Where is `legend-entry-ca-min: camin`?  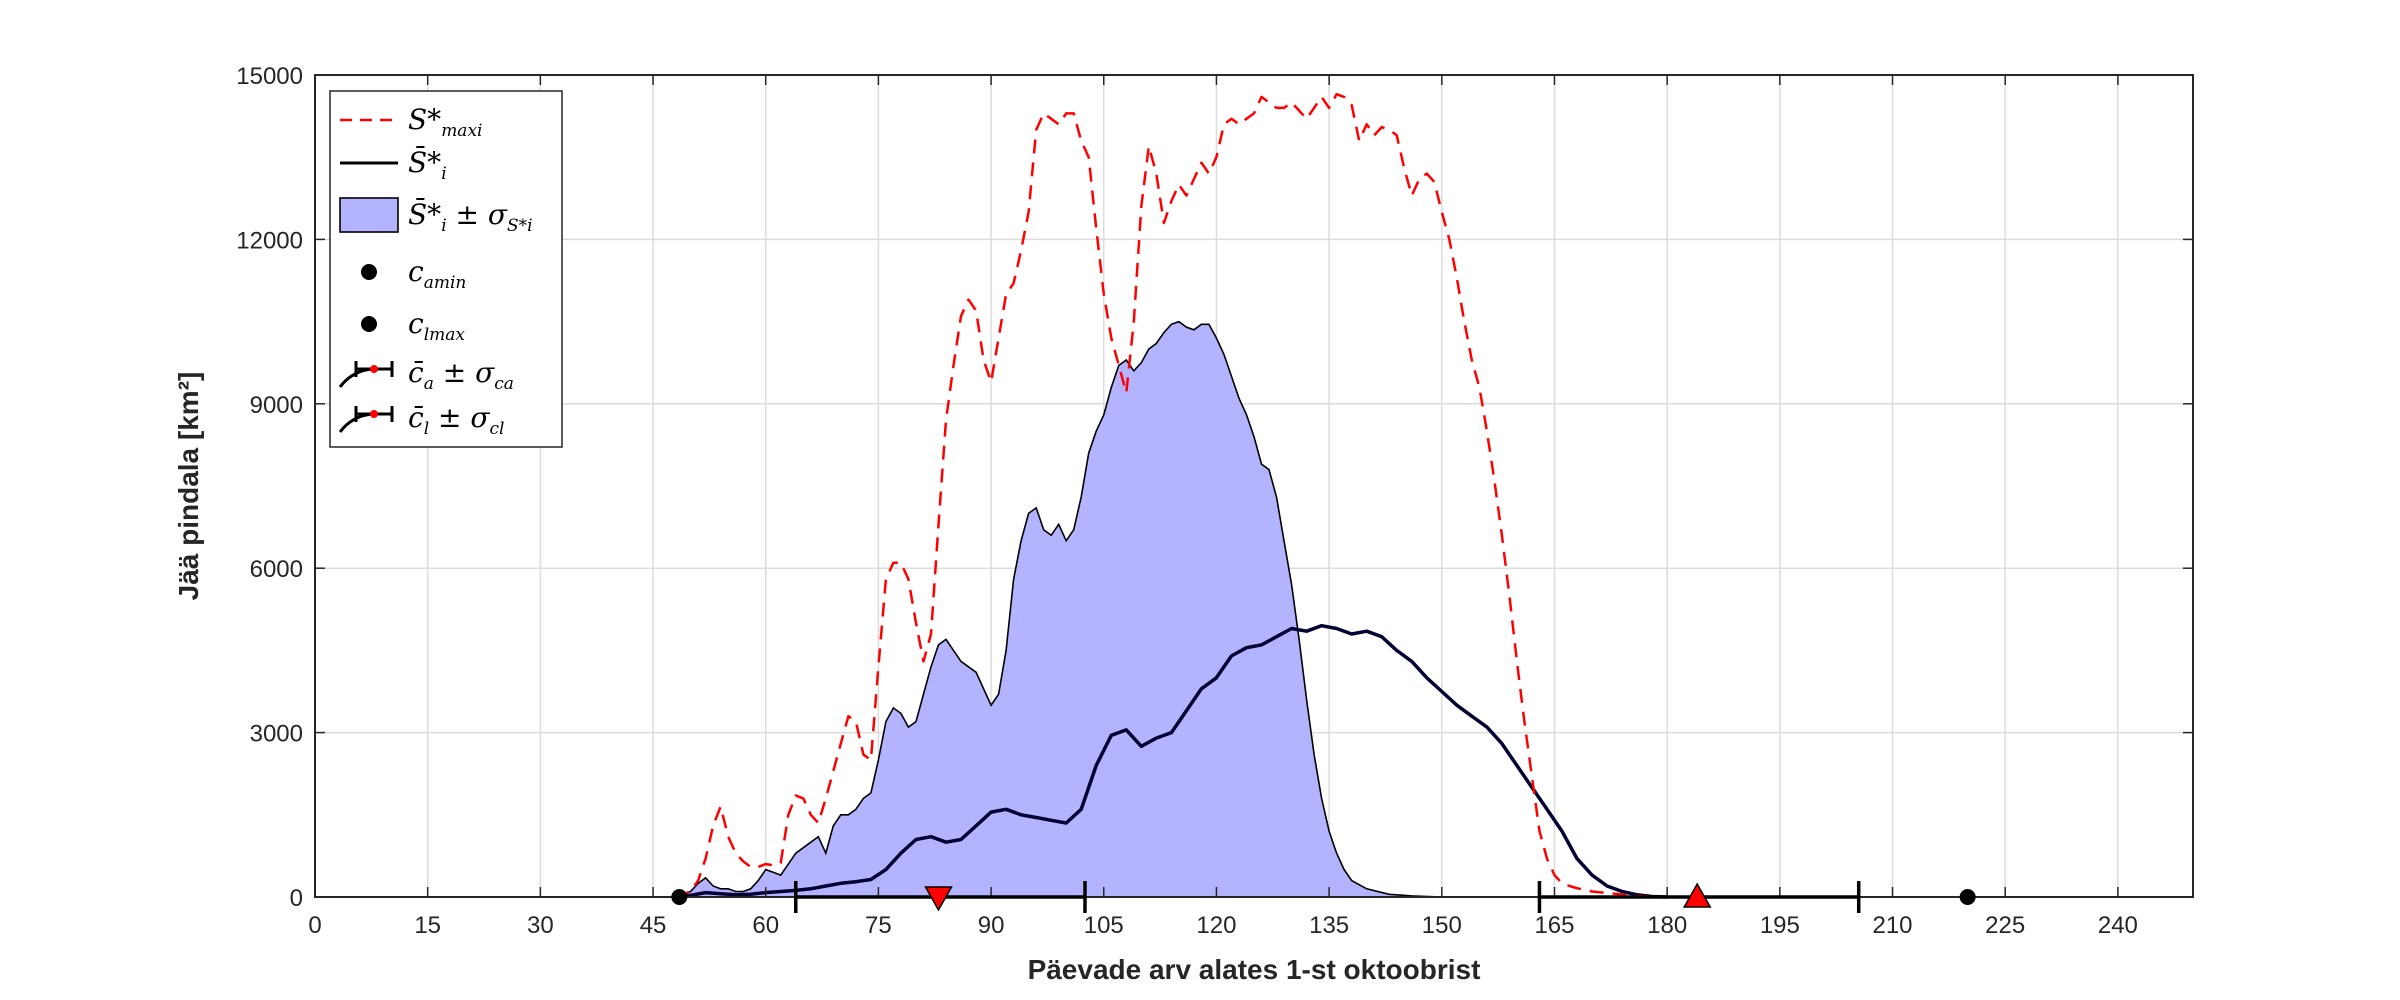
legend-entry-ca-min: camin is located at coordinates (413, 274).